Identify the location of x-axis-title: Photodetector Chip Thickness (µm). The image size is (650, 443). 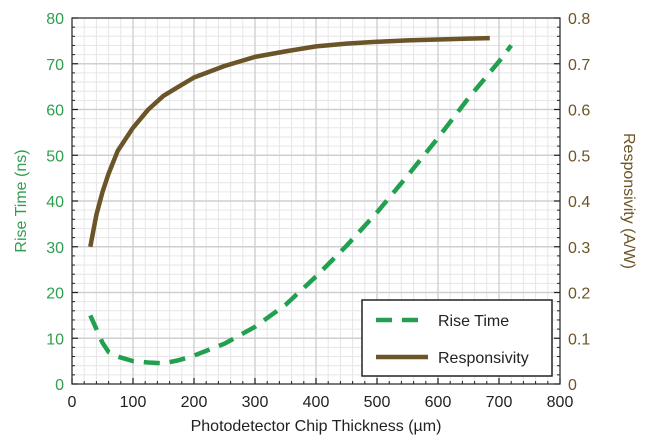
(316, 426).